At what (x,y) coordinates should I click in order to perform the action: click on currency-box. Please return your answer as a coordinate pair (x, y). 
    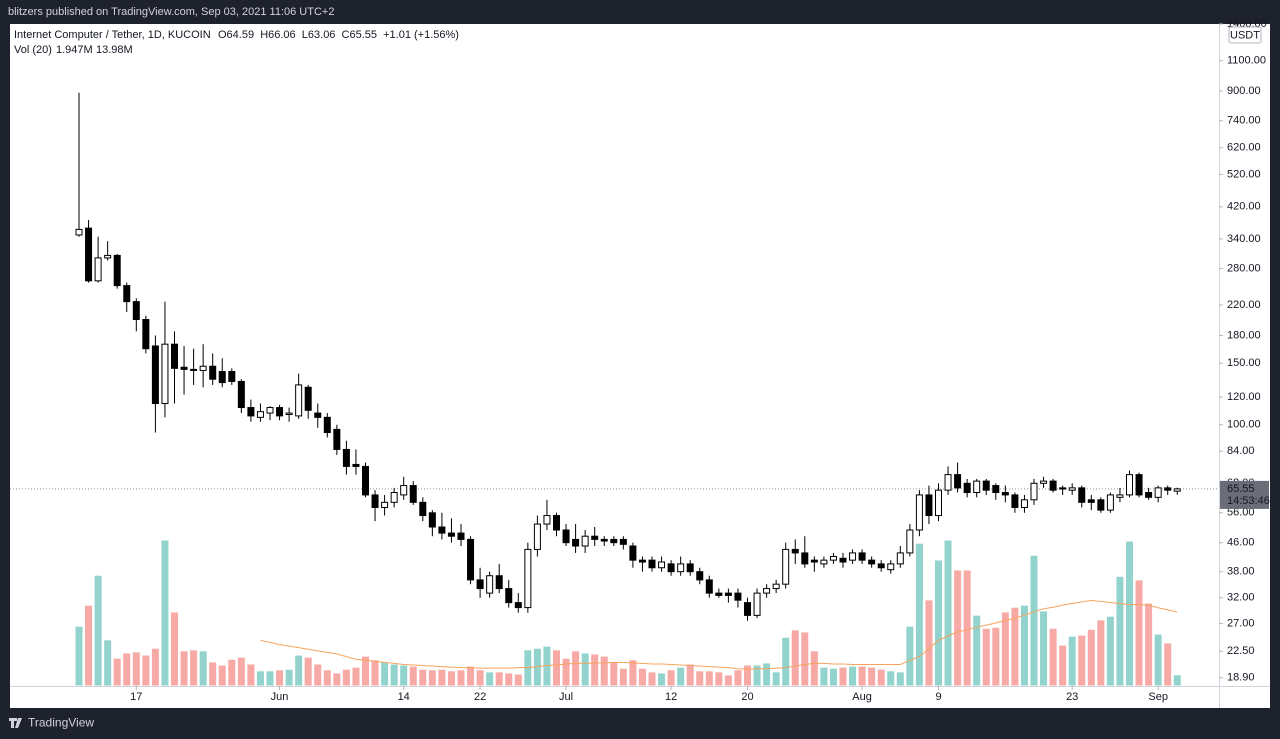
    Looking at the image, I should click on (1245, 35).